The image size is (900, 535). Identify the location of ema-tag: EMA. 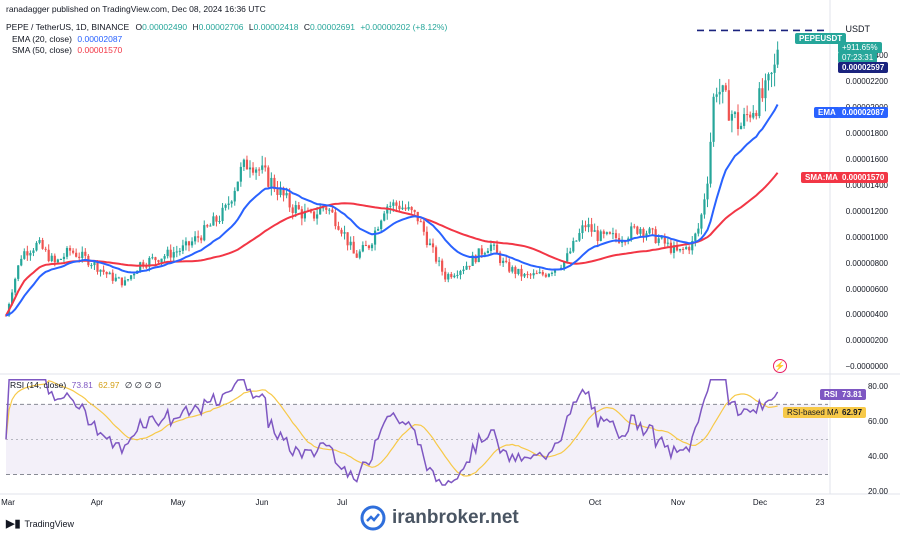
(827, 112).